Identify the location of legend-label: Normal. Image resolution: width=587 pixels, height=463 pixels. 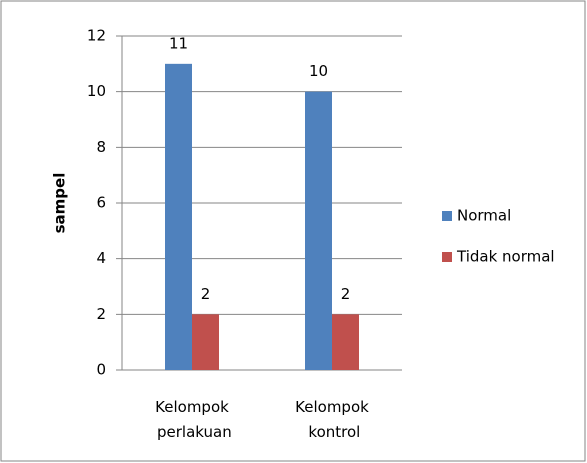
(484, 216).